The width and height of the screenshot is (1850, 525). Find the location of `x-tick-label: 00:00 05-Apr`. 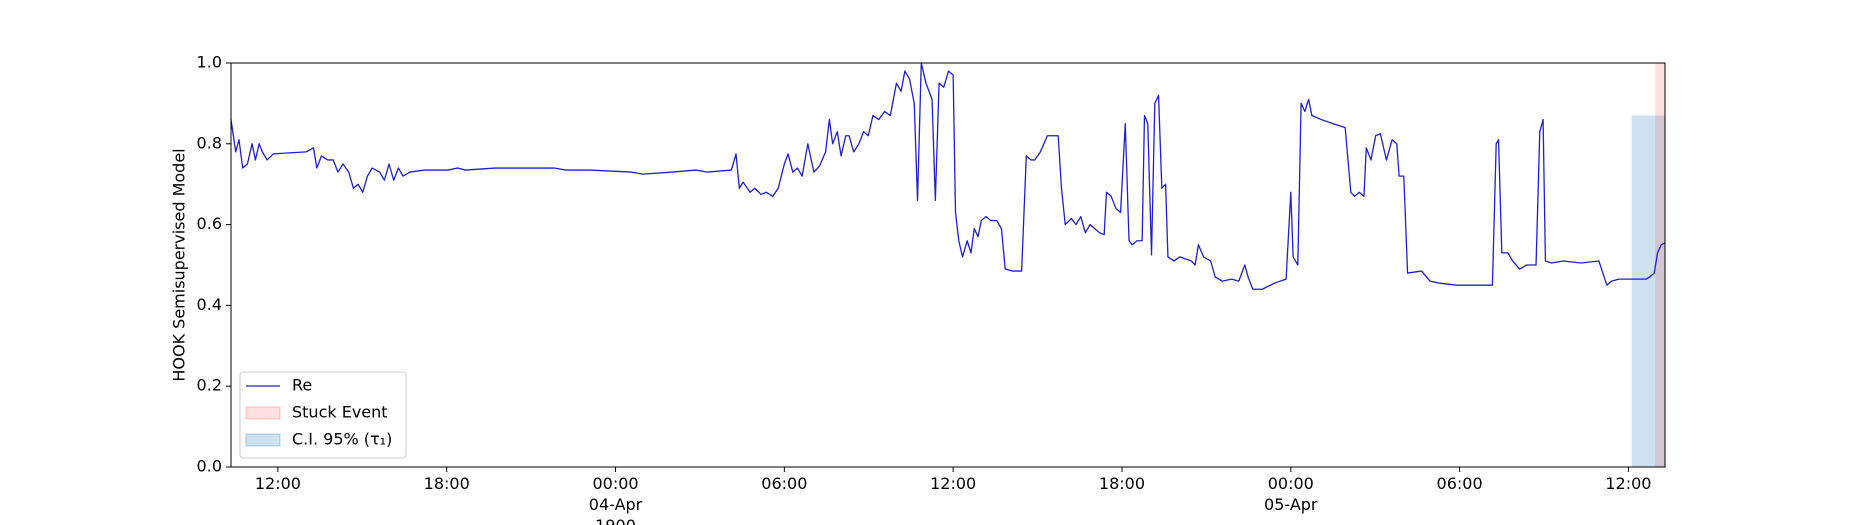

x-tick-label: 00:00 05-Apr is located at coordinates (1291, 494).